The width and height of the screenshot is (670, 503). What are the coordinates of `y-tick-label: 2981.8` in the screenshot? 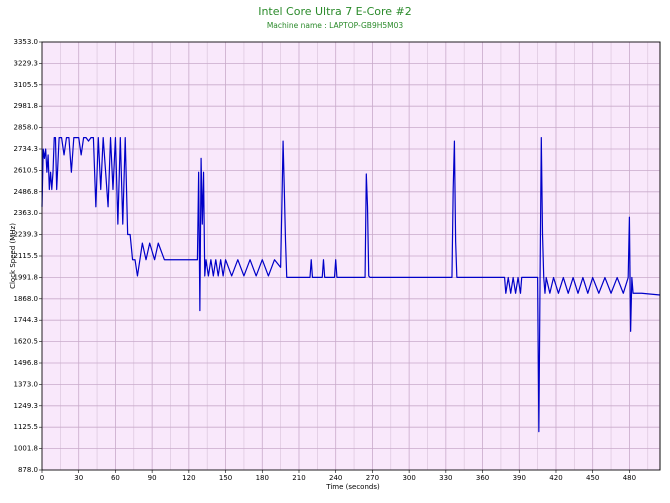 It's located at (26, 106).